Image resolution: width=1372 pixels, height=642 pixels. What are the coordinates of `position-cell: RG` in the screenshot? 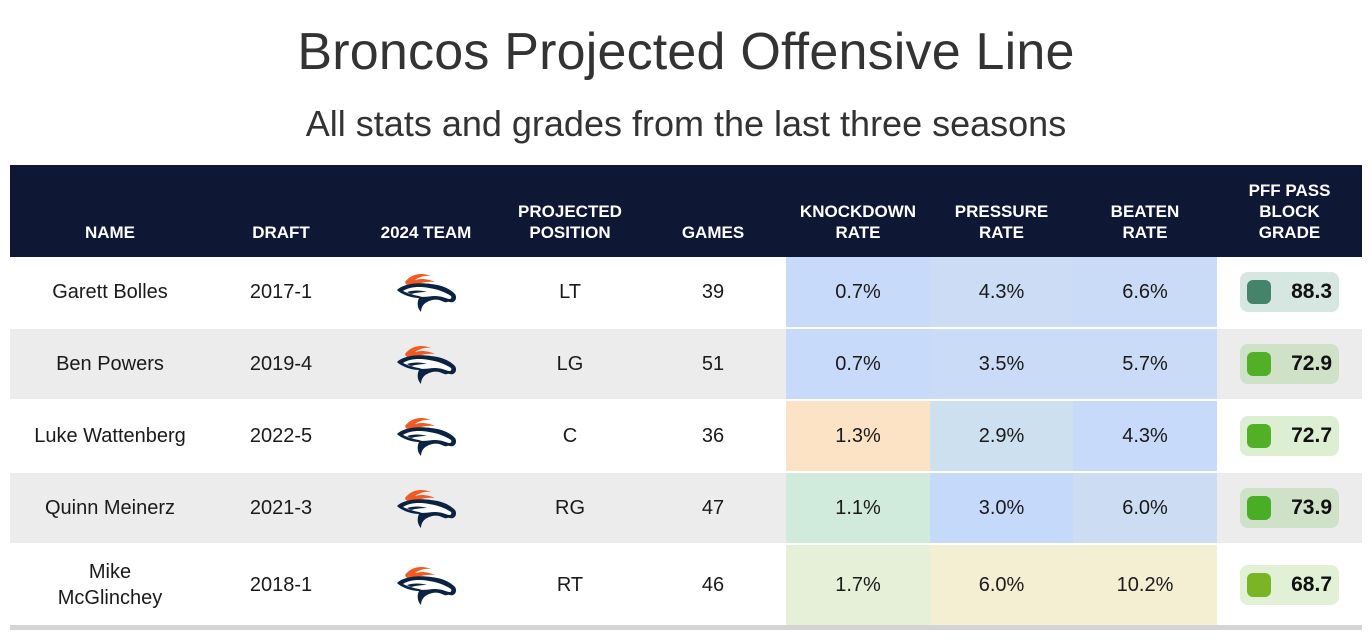 It's located at (570, 507).